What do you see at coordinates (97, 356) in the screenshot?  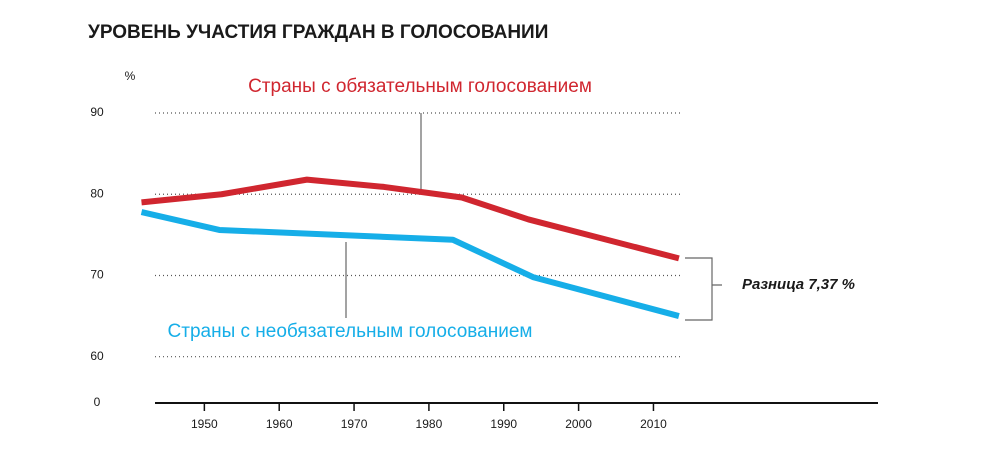 I see `y-tick-label: 60` at bounding box center [97, 356].